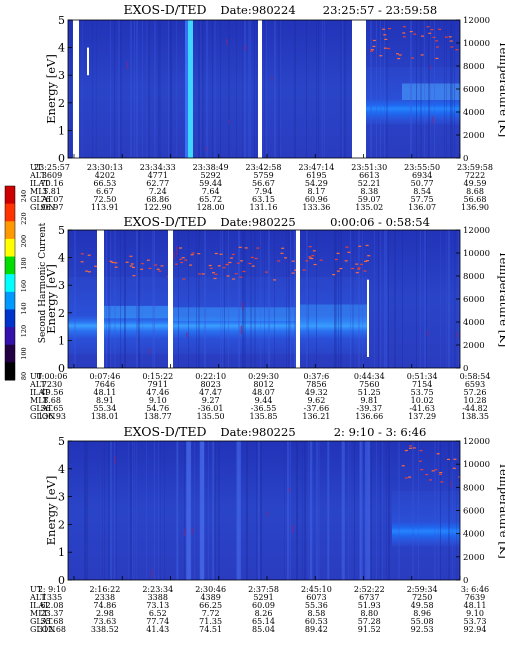 This screenshot has width=505, height=649. What do you see at coordinates (24, 308) in the screenshot?
I see `colorbar-tick-label: 140` at bounding box center [24, 308].